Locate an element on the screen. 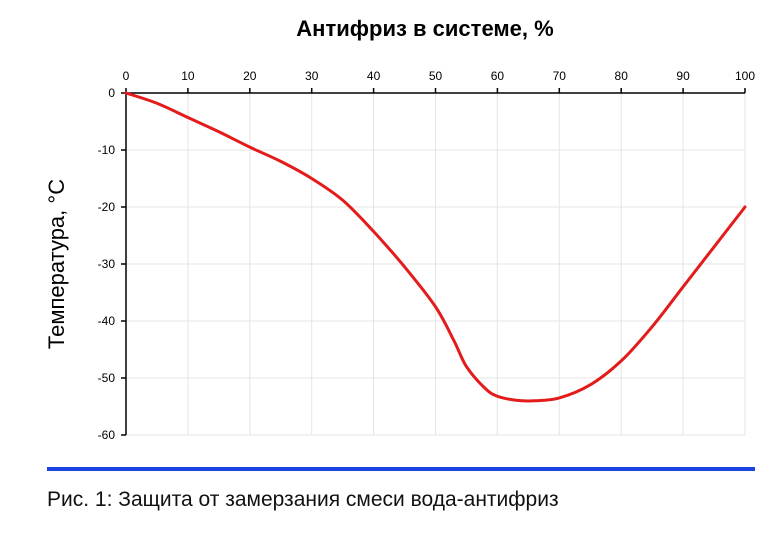  y-axis-label: Температура, °C is located at coordinates (56, 264).